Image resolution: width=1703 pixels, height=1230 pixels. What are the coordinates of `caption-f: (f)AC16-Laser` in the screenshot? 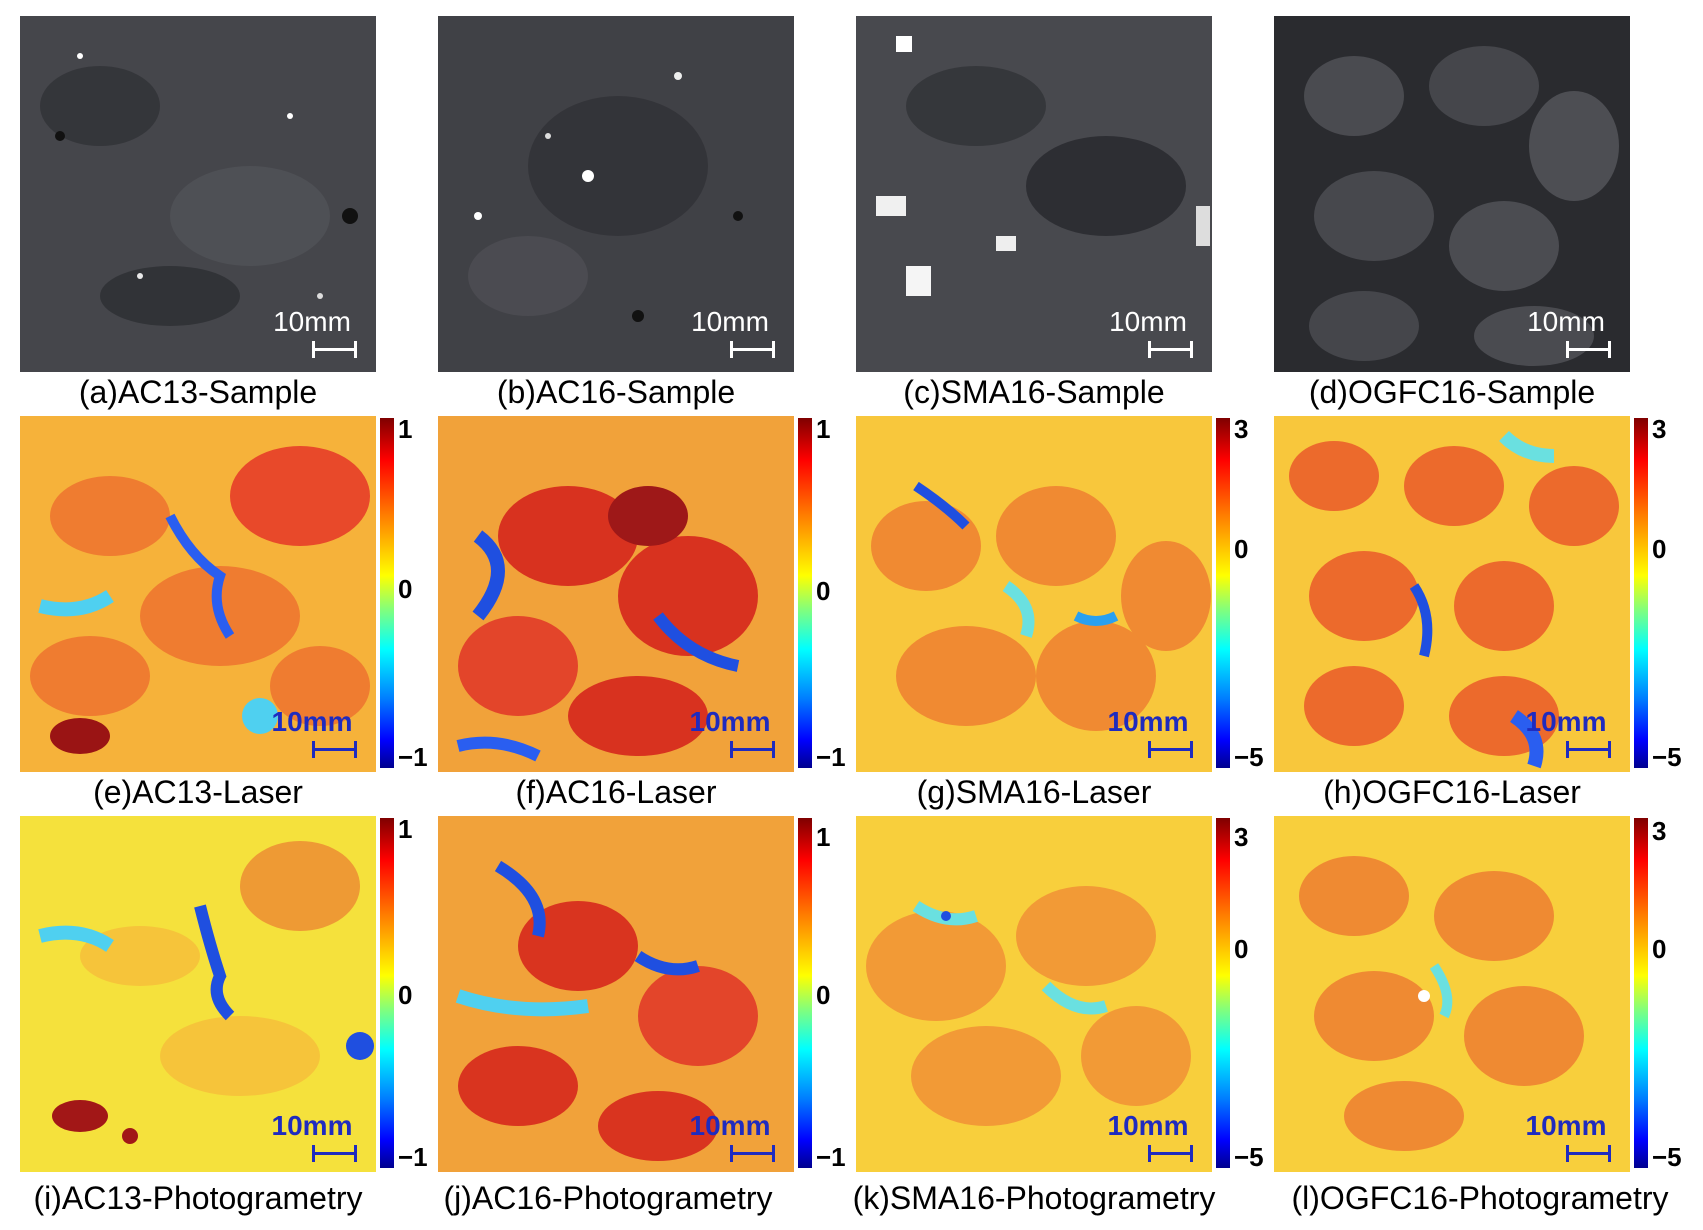 It's located at (616, 792).